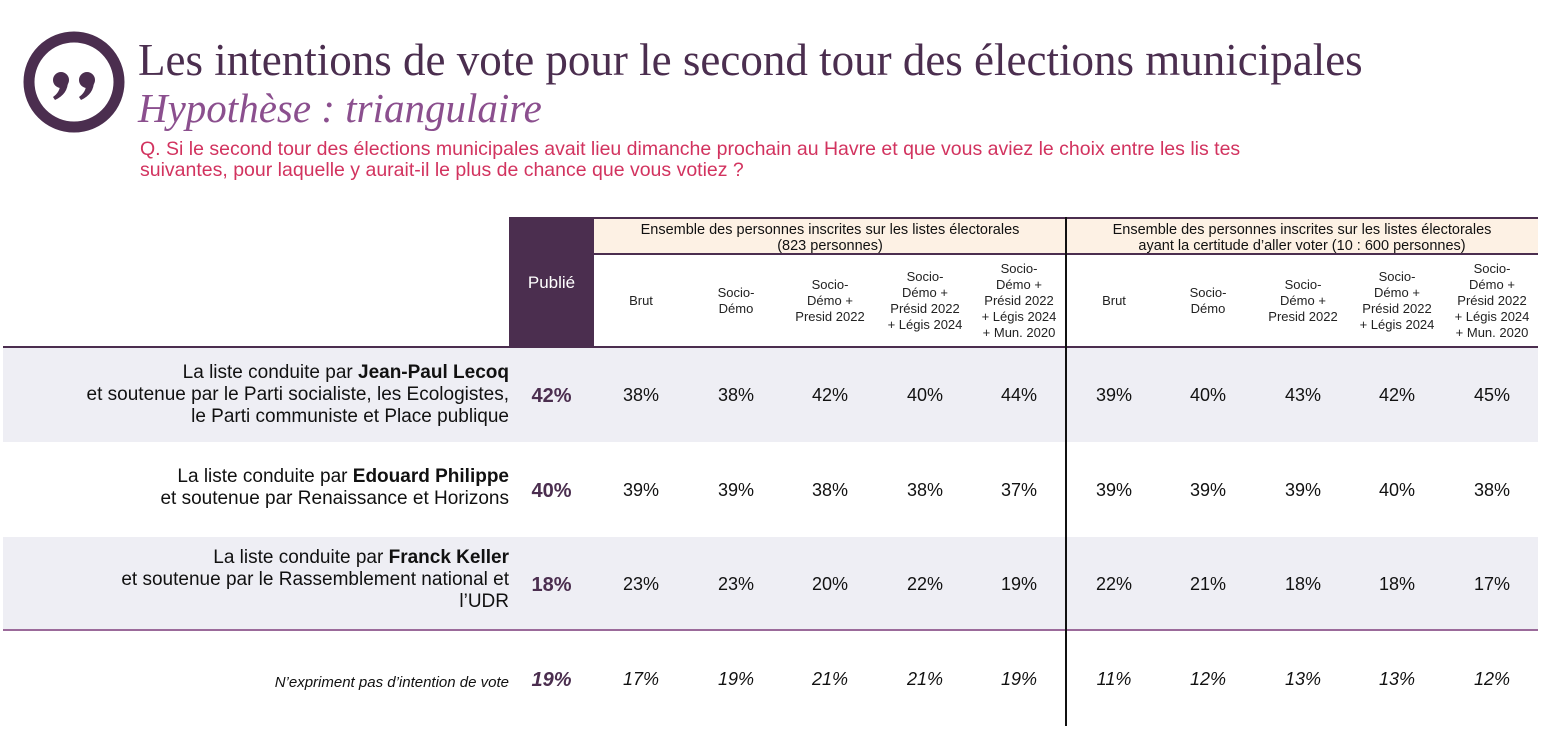 Image resolution: width=1560 pixels, height=738 pixels. I want to click on group-divider, so click(1066, 471).